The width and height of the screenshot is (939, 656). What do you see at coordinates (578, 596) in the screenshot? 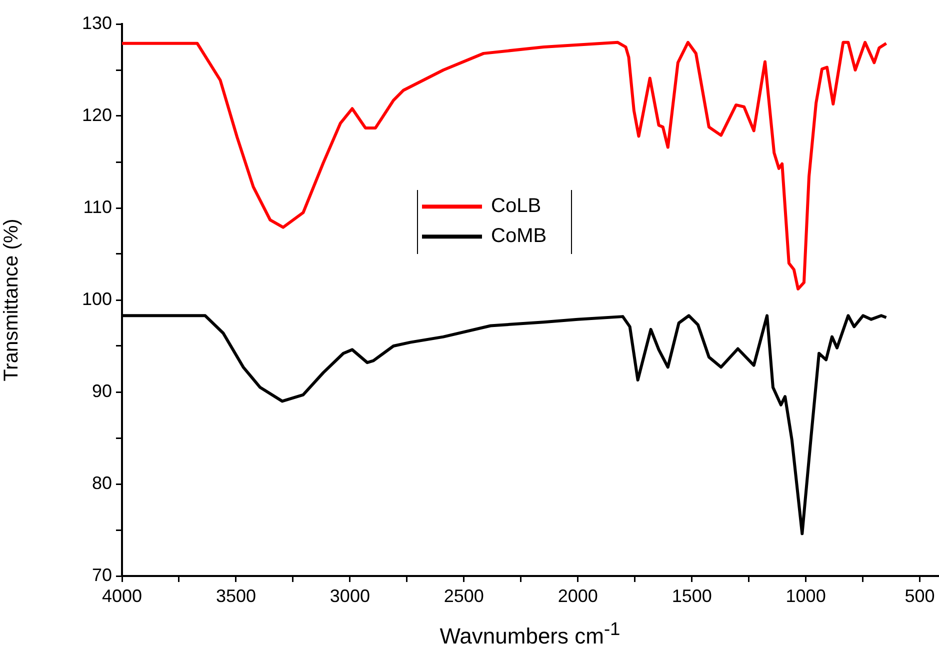
I see `x-tick-label: 2000` at bounding box center [578, 596].